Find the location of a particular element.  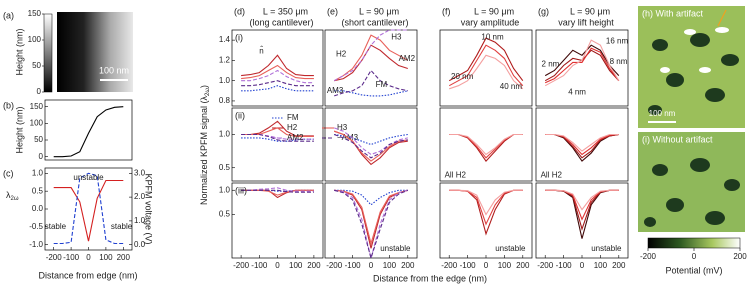

axis-label-part: Normalized KPFM signal (λ is located at coordinates (204, 151).